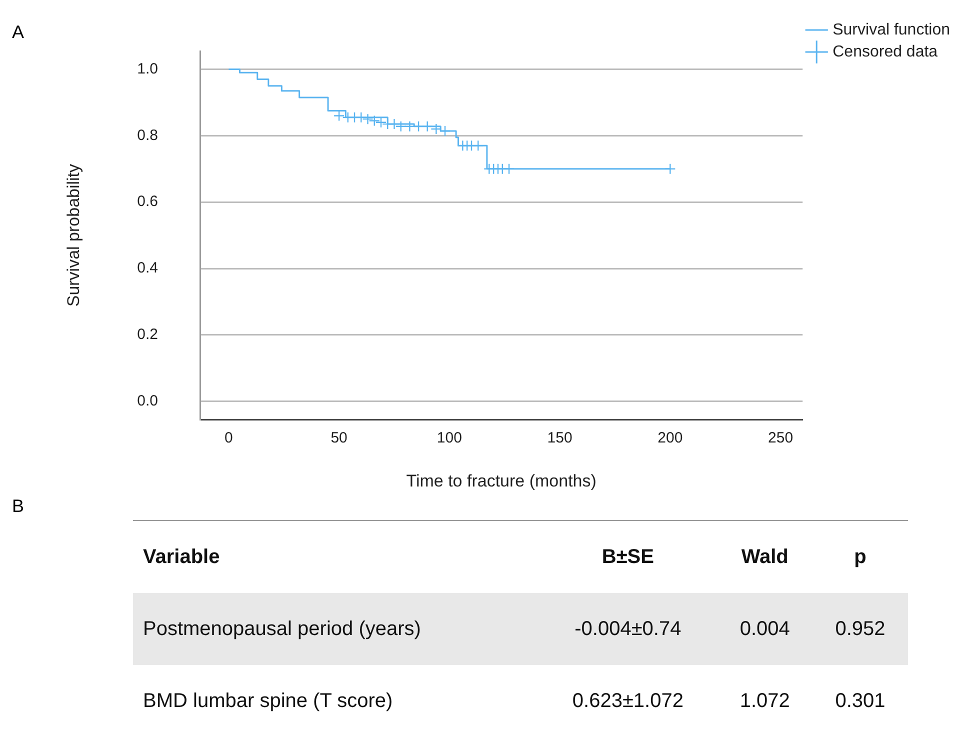 The image size is (960, 732). I want to click on y-tick-label: 0.0, so click(147, 401).